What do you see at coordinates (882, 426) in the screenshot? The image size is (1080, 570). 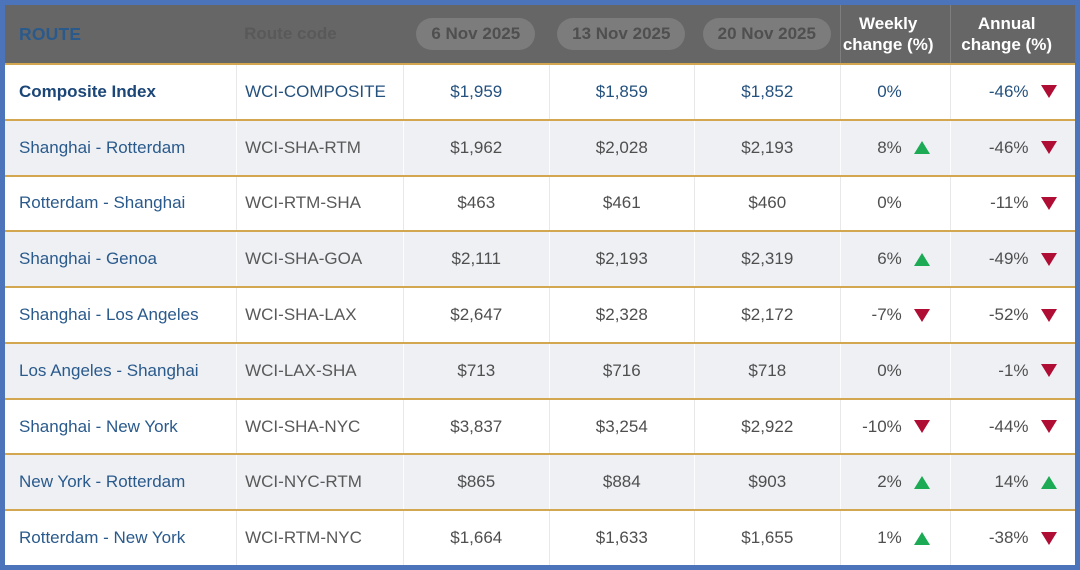 I see `weekly-change-value: -10%` at bounding box center [882, 426].